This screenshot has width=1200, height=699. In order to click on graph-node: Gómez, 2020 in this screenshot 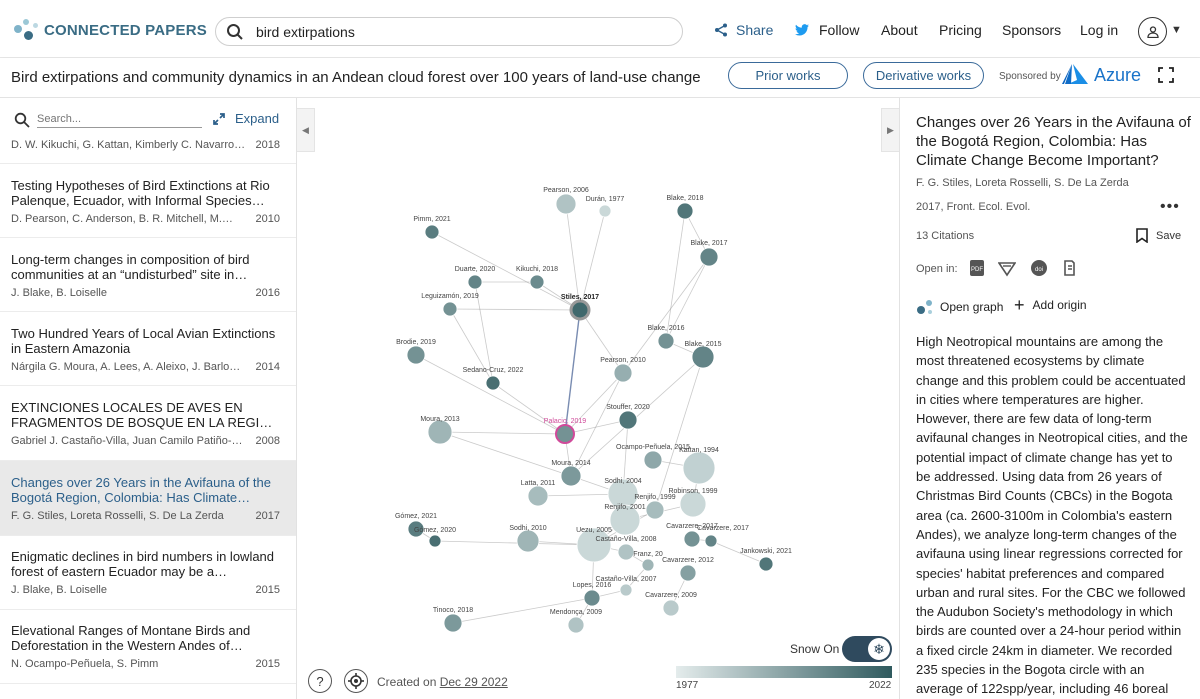, I will do `click(435, 537)`.